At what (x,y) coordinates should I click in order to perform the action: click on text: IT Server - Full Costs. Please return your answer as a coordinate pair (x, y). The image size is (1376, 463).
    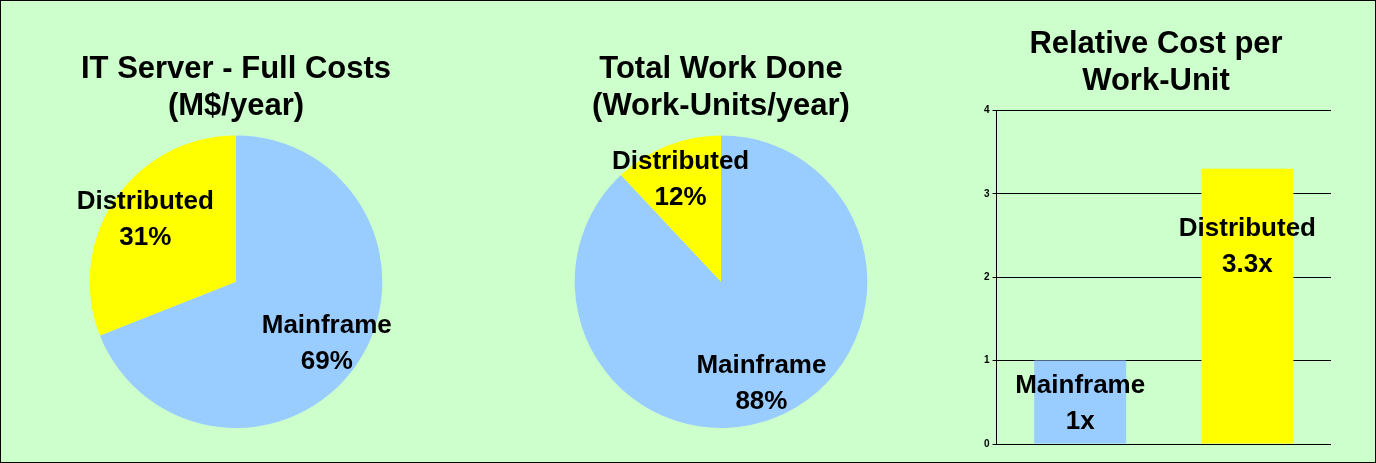
    Looking at the image, I should click on (236, 68).